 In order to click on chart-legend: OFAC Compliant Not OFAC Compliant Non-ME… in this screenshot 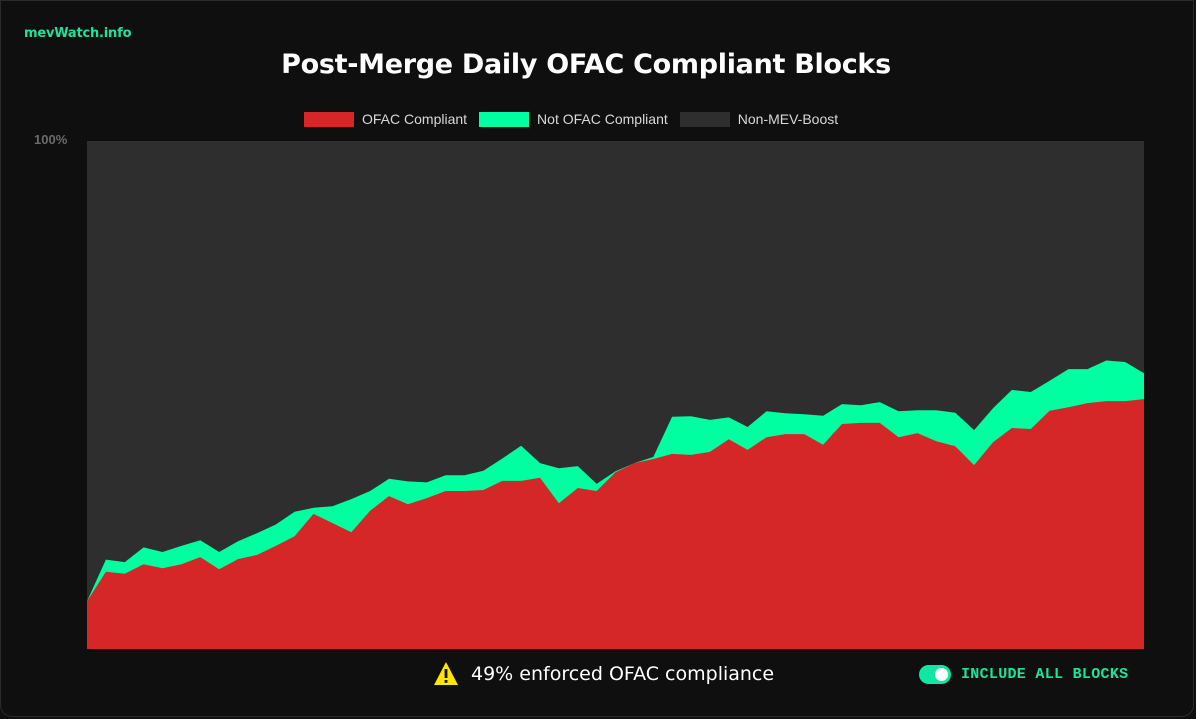, I will do `click(577, 119)`.